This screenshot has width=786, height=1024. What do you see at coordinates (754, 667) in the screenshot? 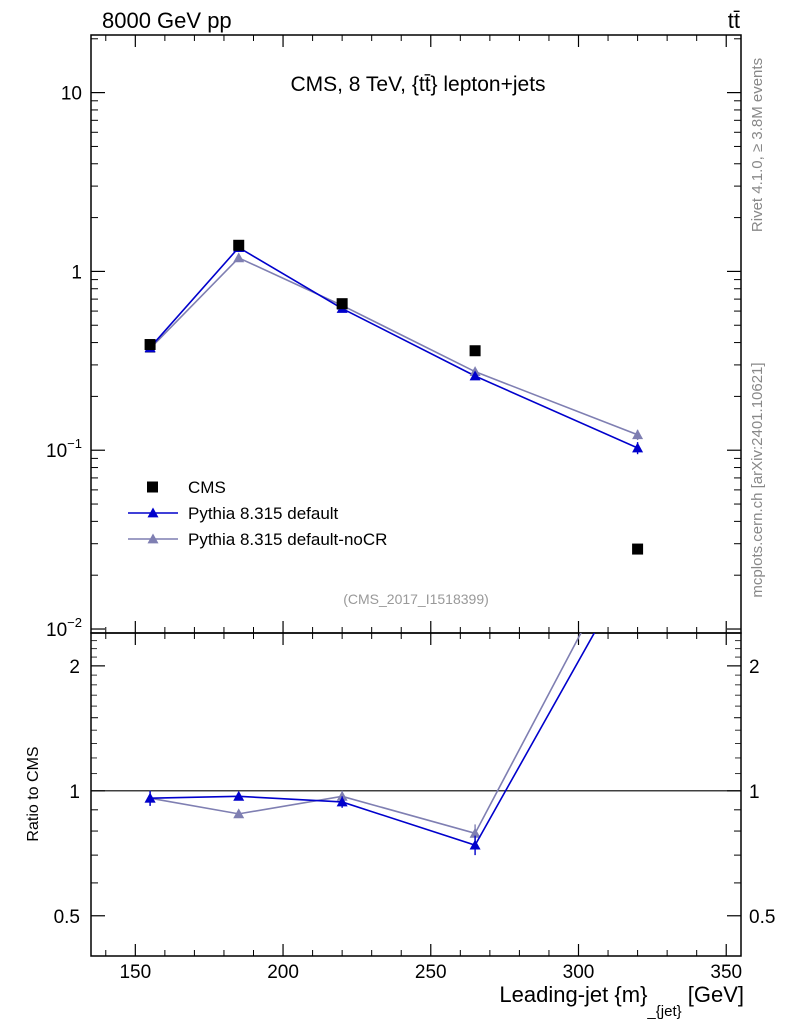
I see `ratio-y-tick-label-right: 2` at bounding box center [754, 667].